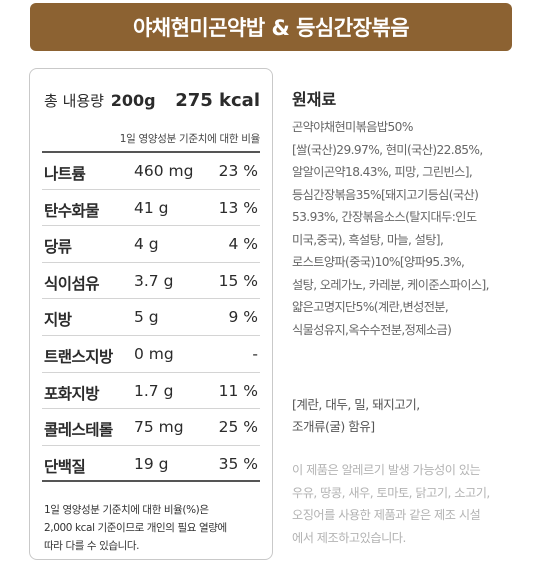  What do you see at coordinates (378, 262) in the screenshot?
I see `ingredient-line: 로스트양파(중국)10%[양파95.3%,` at bounding box center [378, 262].